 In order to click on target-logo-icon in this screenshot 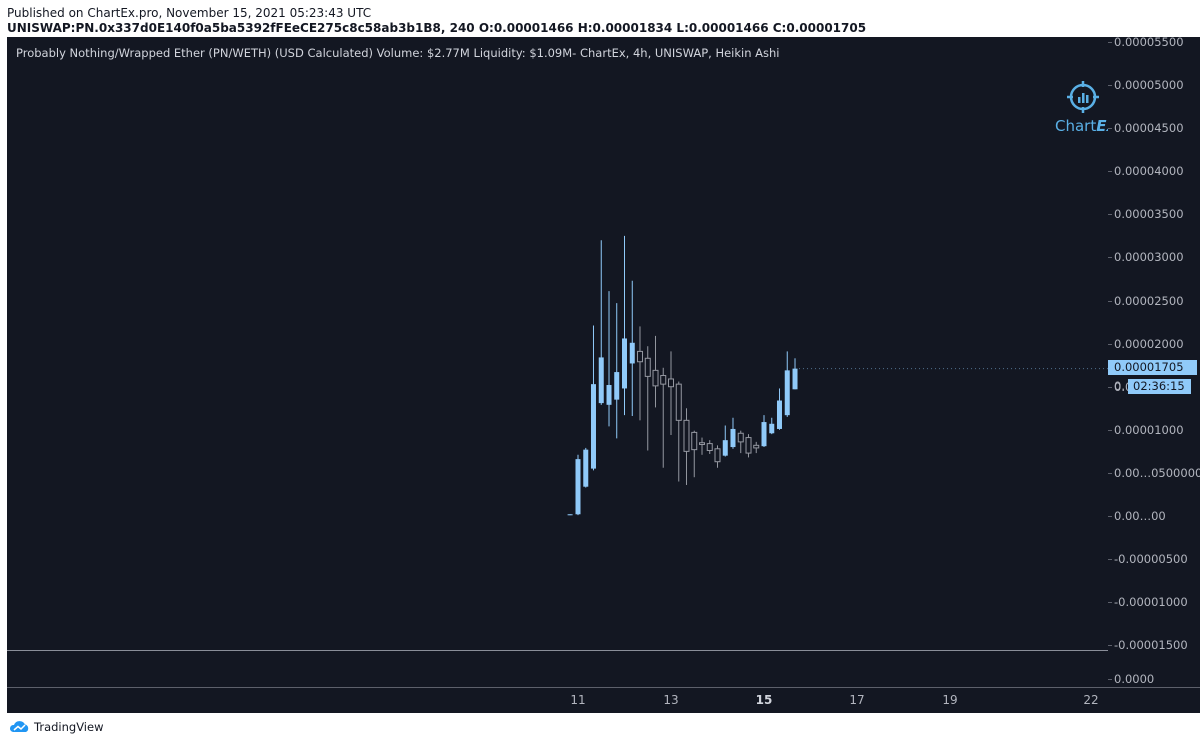, I will do `click(1083, 97)`.